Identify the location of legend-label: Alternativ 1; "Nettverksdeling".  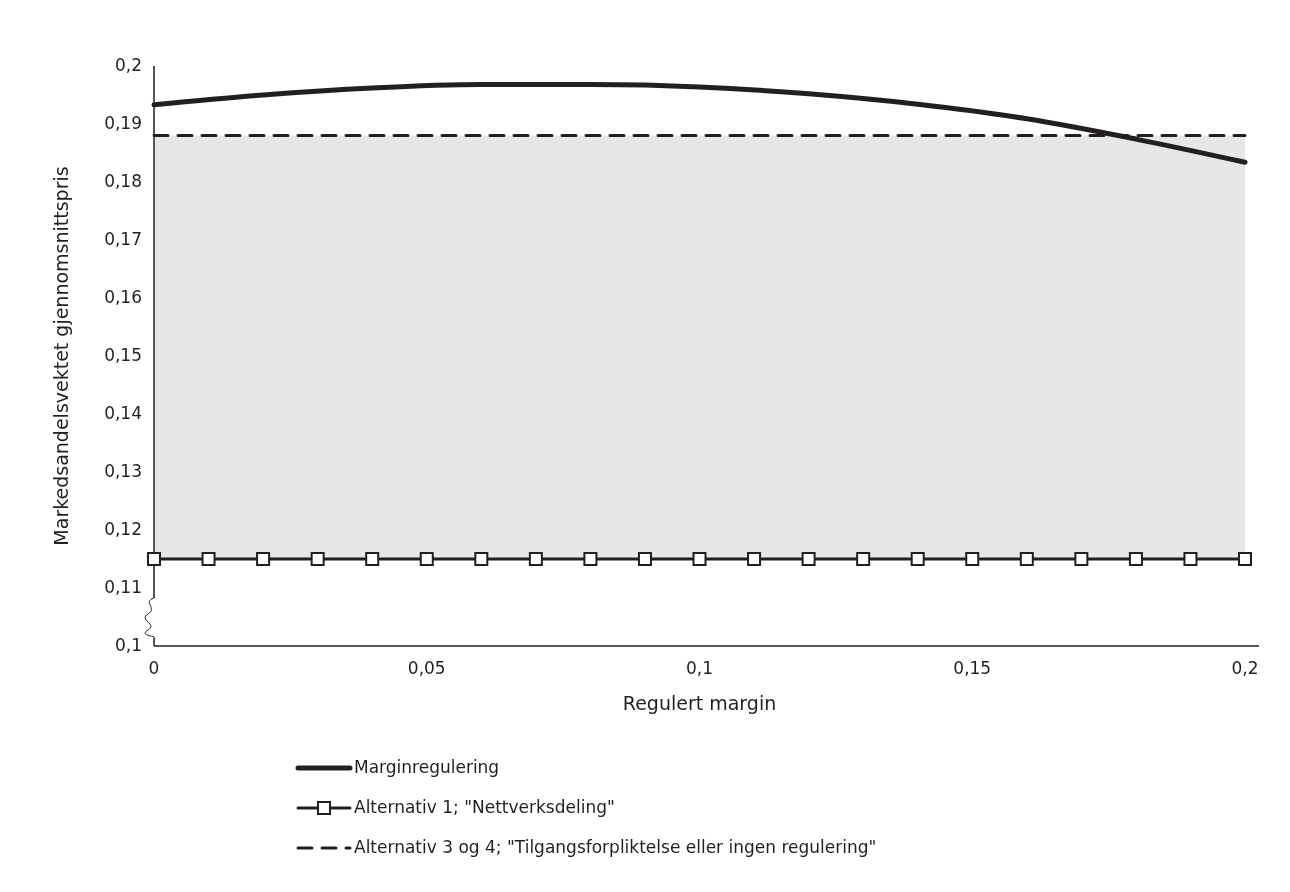
(484, 807).